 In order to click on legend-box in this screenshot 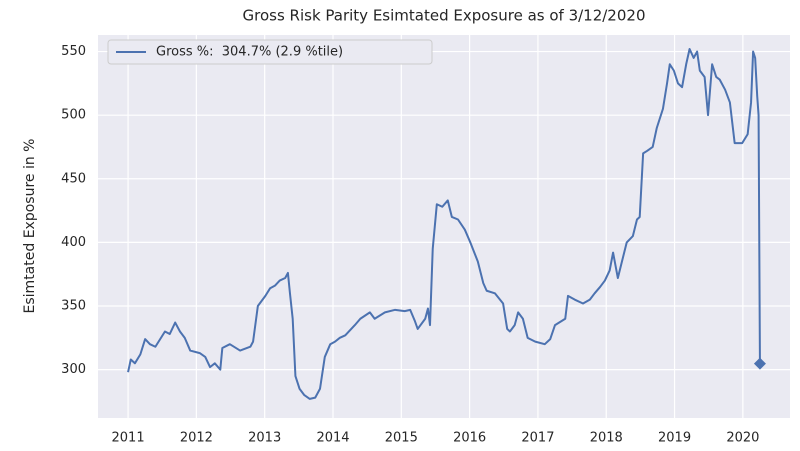, I will do `click(270, 52)`.